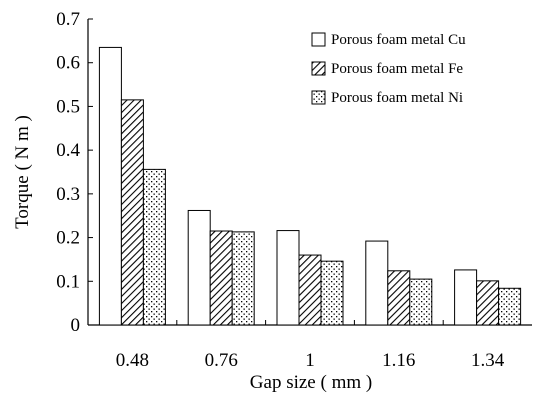 This screenshot has width=547, height=398. Describe the element at coordinates (74, 172) in the screenshot. I see `y-axis-ticks: 0 0.1 0.2 0.3 0.4 0.5 0.6 0.7` at that location.